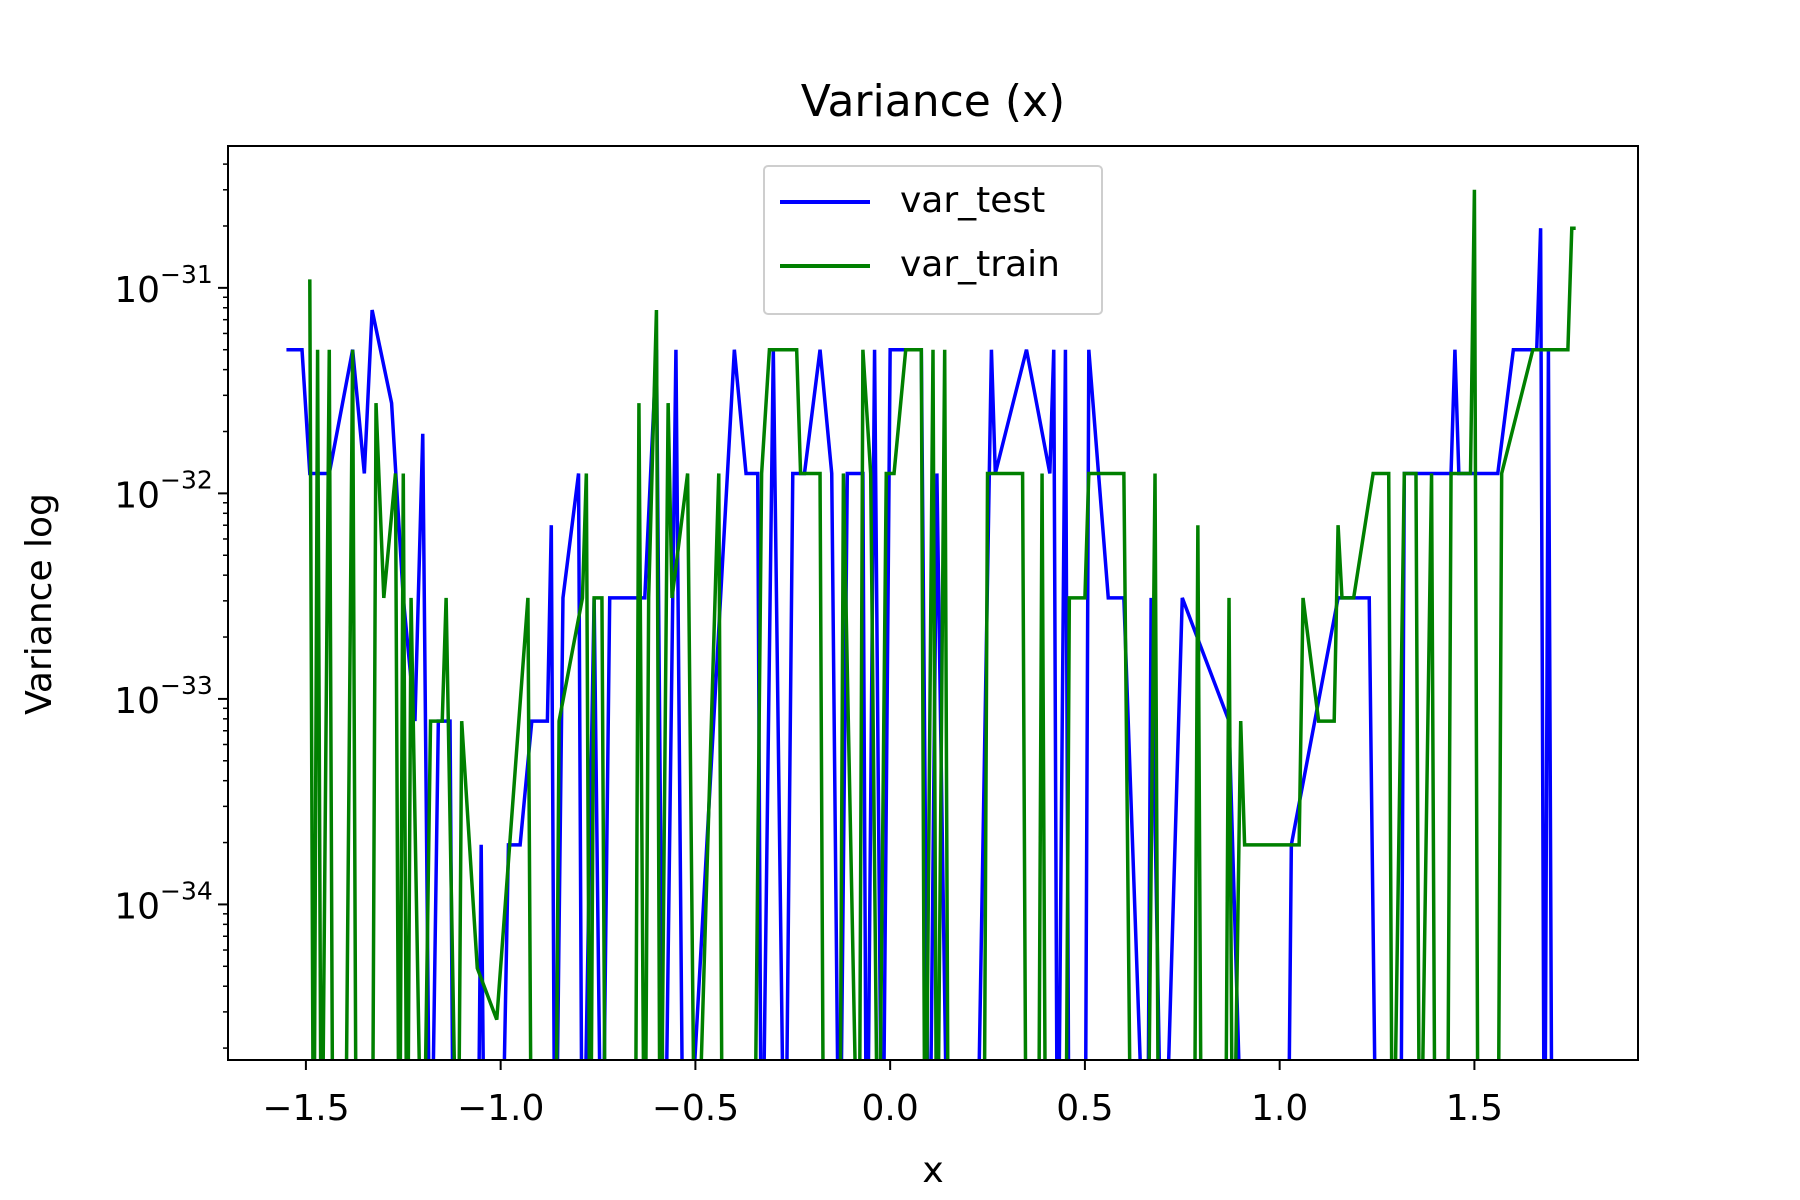 Image resolution: width=1800 pixels, height=1200 pixels. What do you see at coordinates (500, 1108) in the screenshot?
I see `x-tick-label: −1.0` at bounding box center [500, 1108].